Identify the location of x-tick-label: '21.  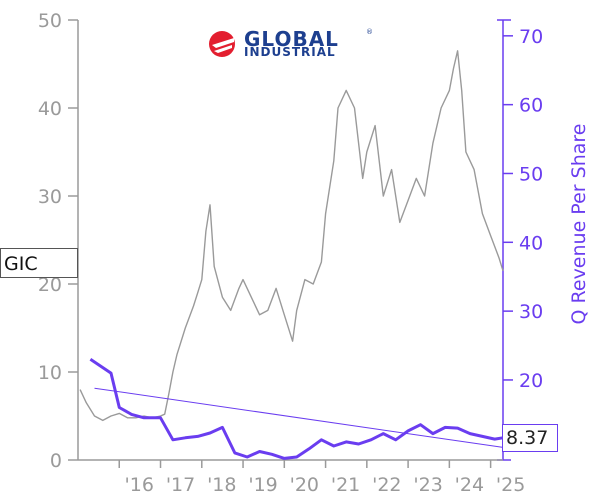
(345, 485).